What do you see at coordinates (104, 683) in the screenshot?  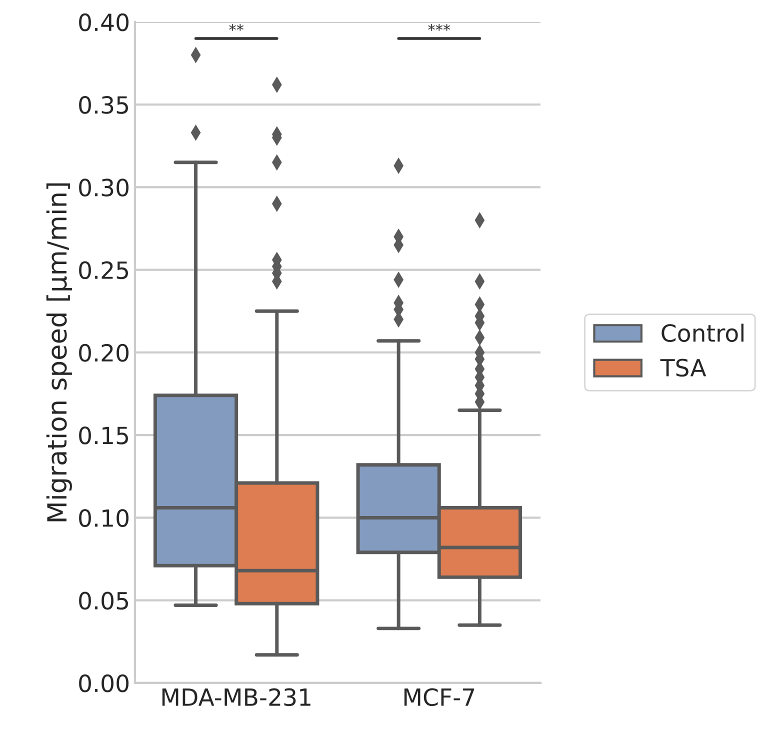 I see `y-tick-label: 0.00` at bounding box center [104, 683].